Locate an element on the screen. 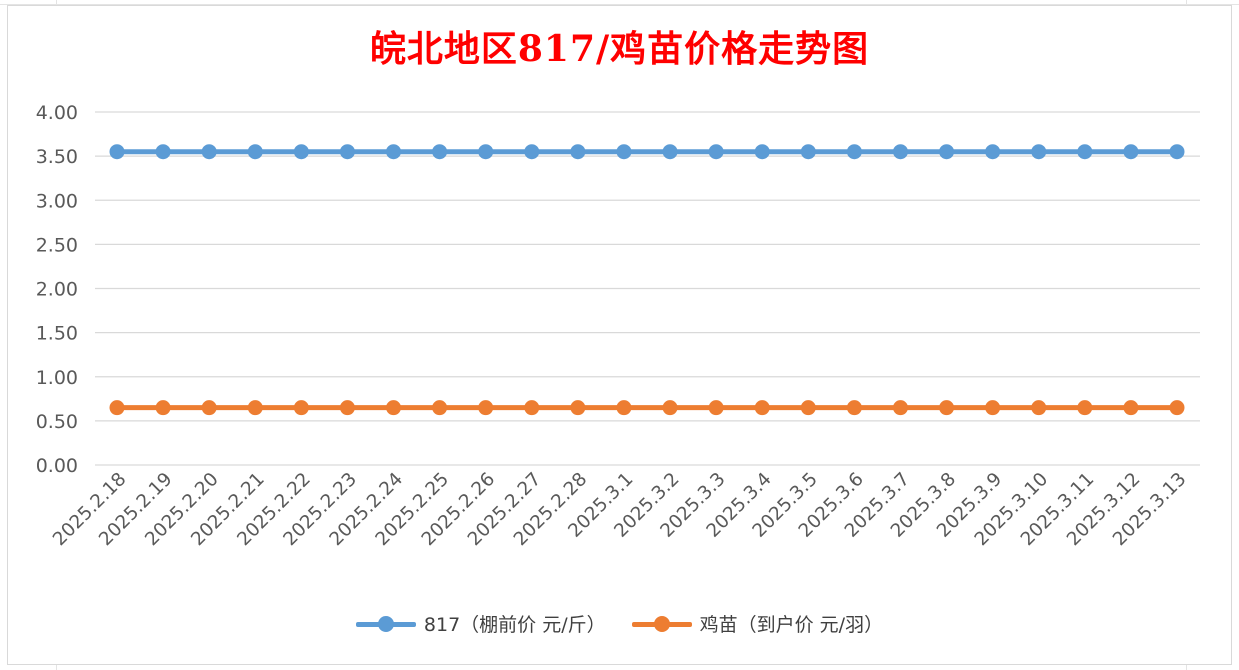 This screenshot has height=670, width=1239. y-tick-label: 1.00 is located at coordinates (57, 378).